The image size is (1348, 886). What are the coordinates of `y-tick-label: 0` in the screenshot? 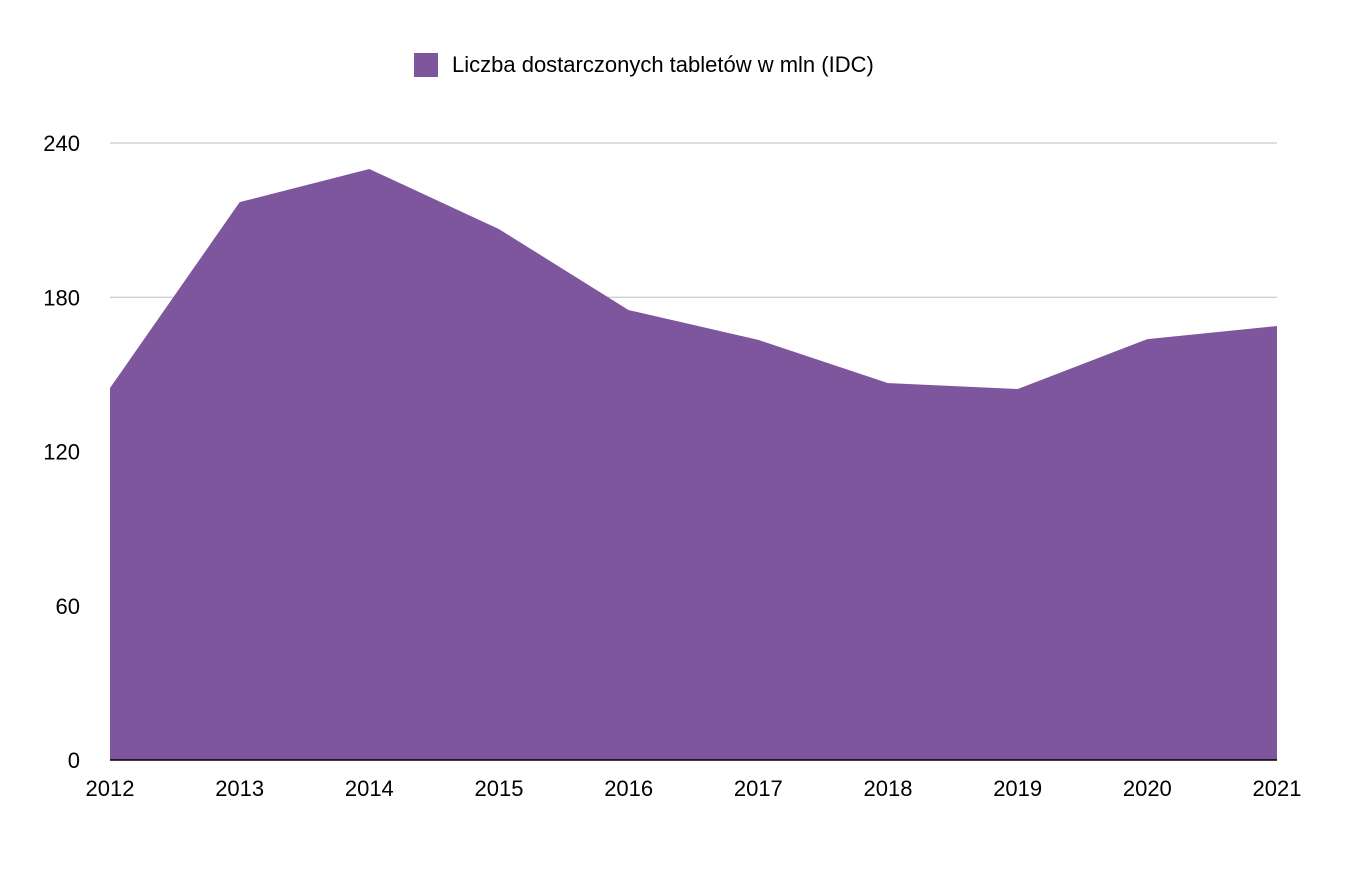 It's located at (74, 760).